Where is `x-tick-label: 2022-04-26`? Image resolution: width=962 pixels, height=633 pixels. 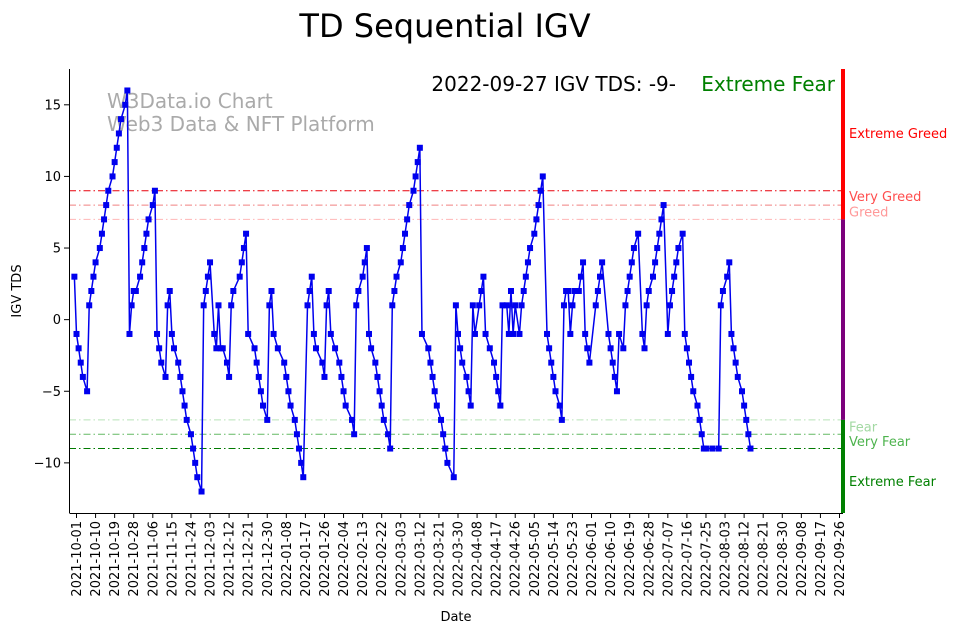 x-tick-label: 2022-04-26 is located at coordinates (516, 559).